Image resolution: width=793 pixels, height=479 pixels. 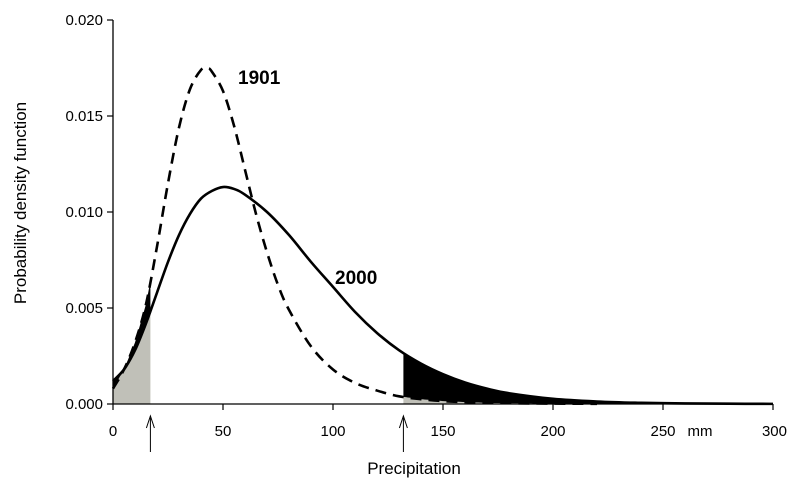 What do you see at coordinates (356, 278) in the screenshot?
I see `series-label-2000: 2000` at bounding box center [356, 278].